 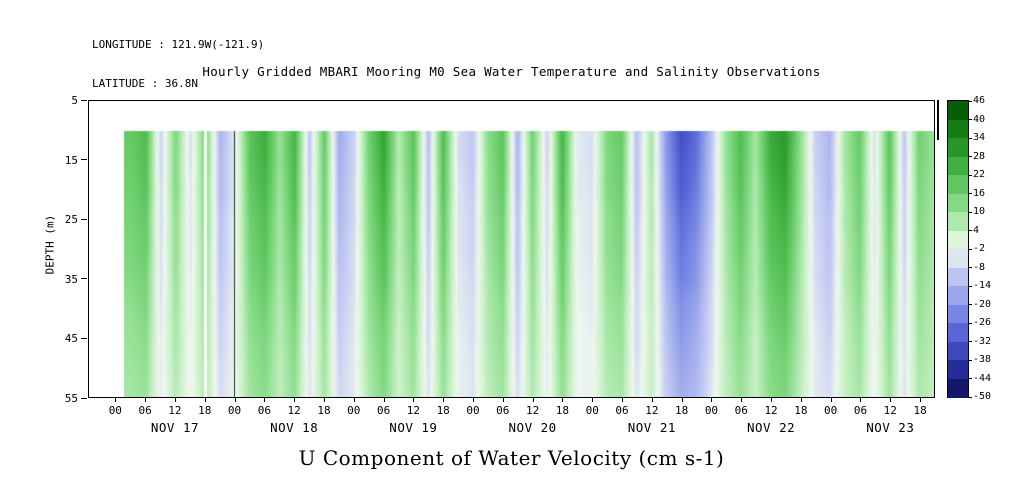 What do you see at coordinates (71, 160) in the screenshot?
I see `y-tick-label: 15` at bounding box center [71, 160].